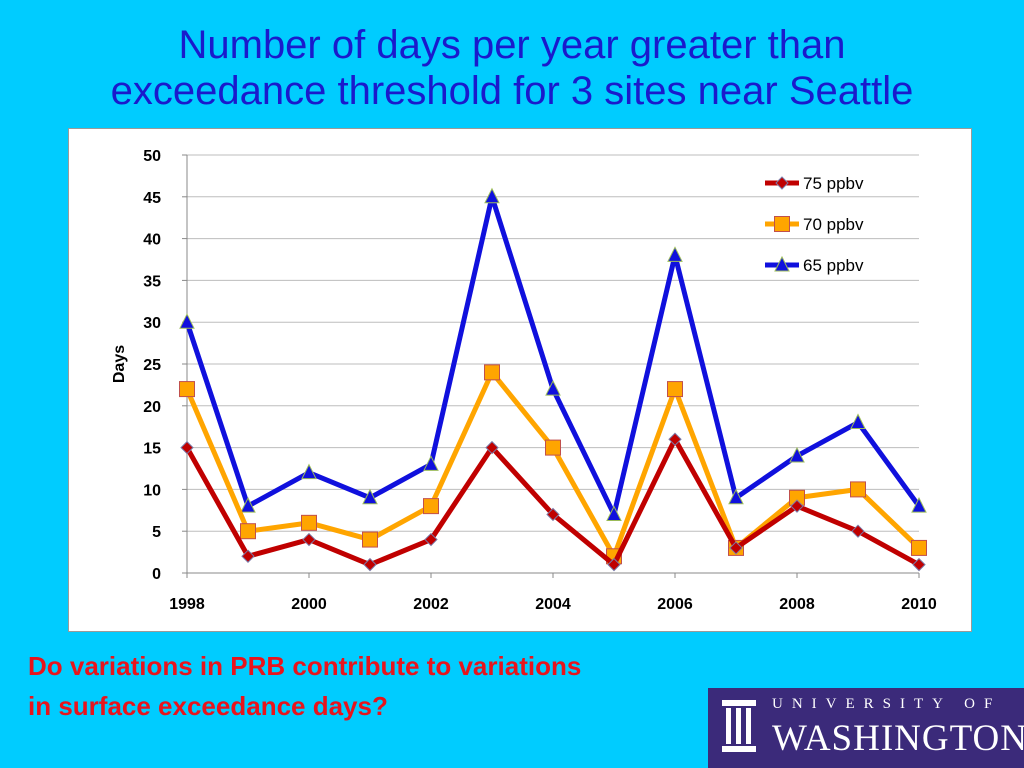  What do you see at coordinates (156, 574) in the screenshot?
I see `y-tick-label: 0` at bounding box center [156, 574].